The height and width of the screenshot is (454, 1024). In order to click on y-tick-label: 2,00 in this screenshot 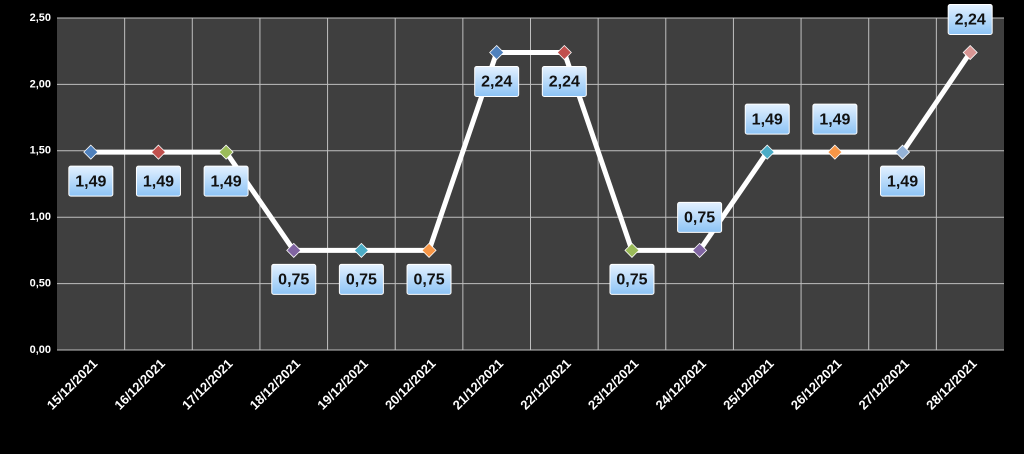, I will do `click(40, 84)`.